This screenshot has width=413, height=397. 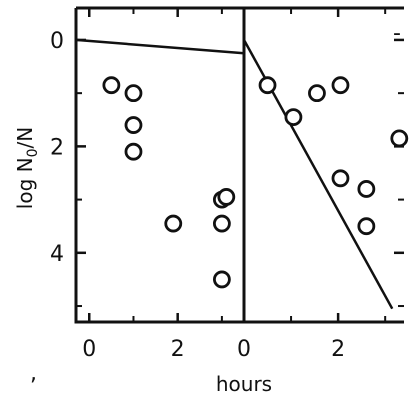 What do you see at coordinates (57, 41) in the screenshot?
I see `y-tick-label: 0` at bounding box center [57, 41].